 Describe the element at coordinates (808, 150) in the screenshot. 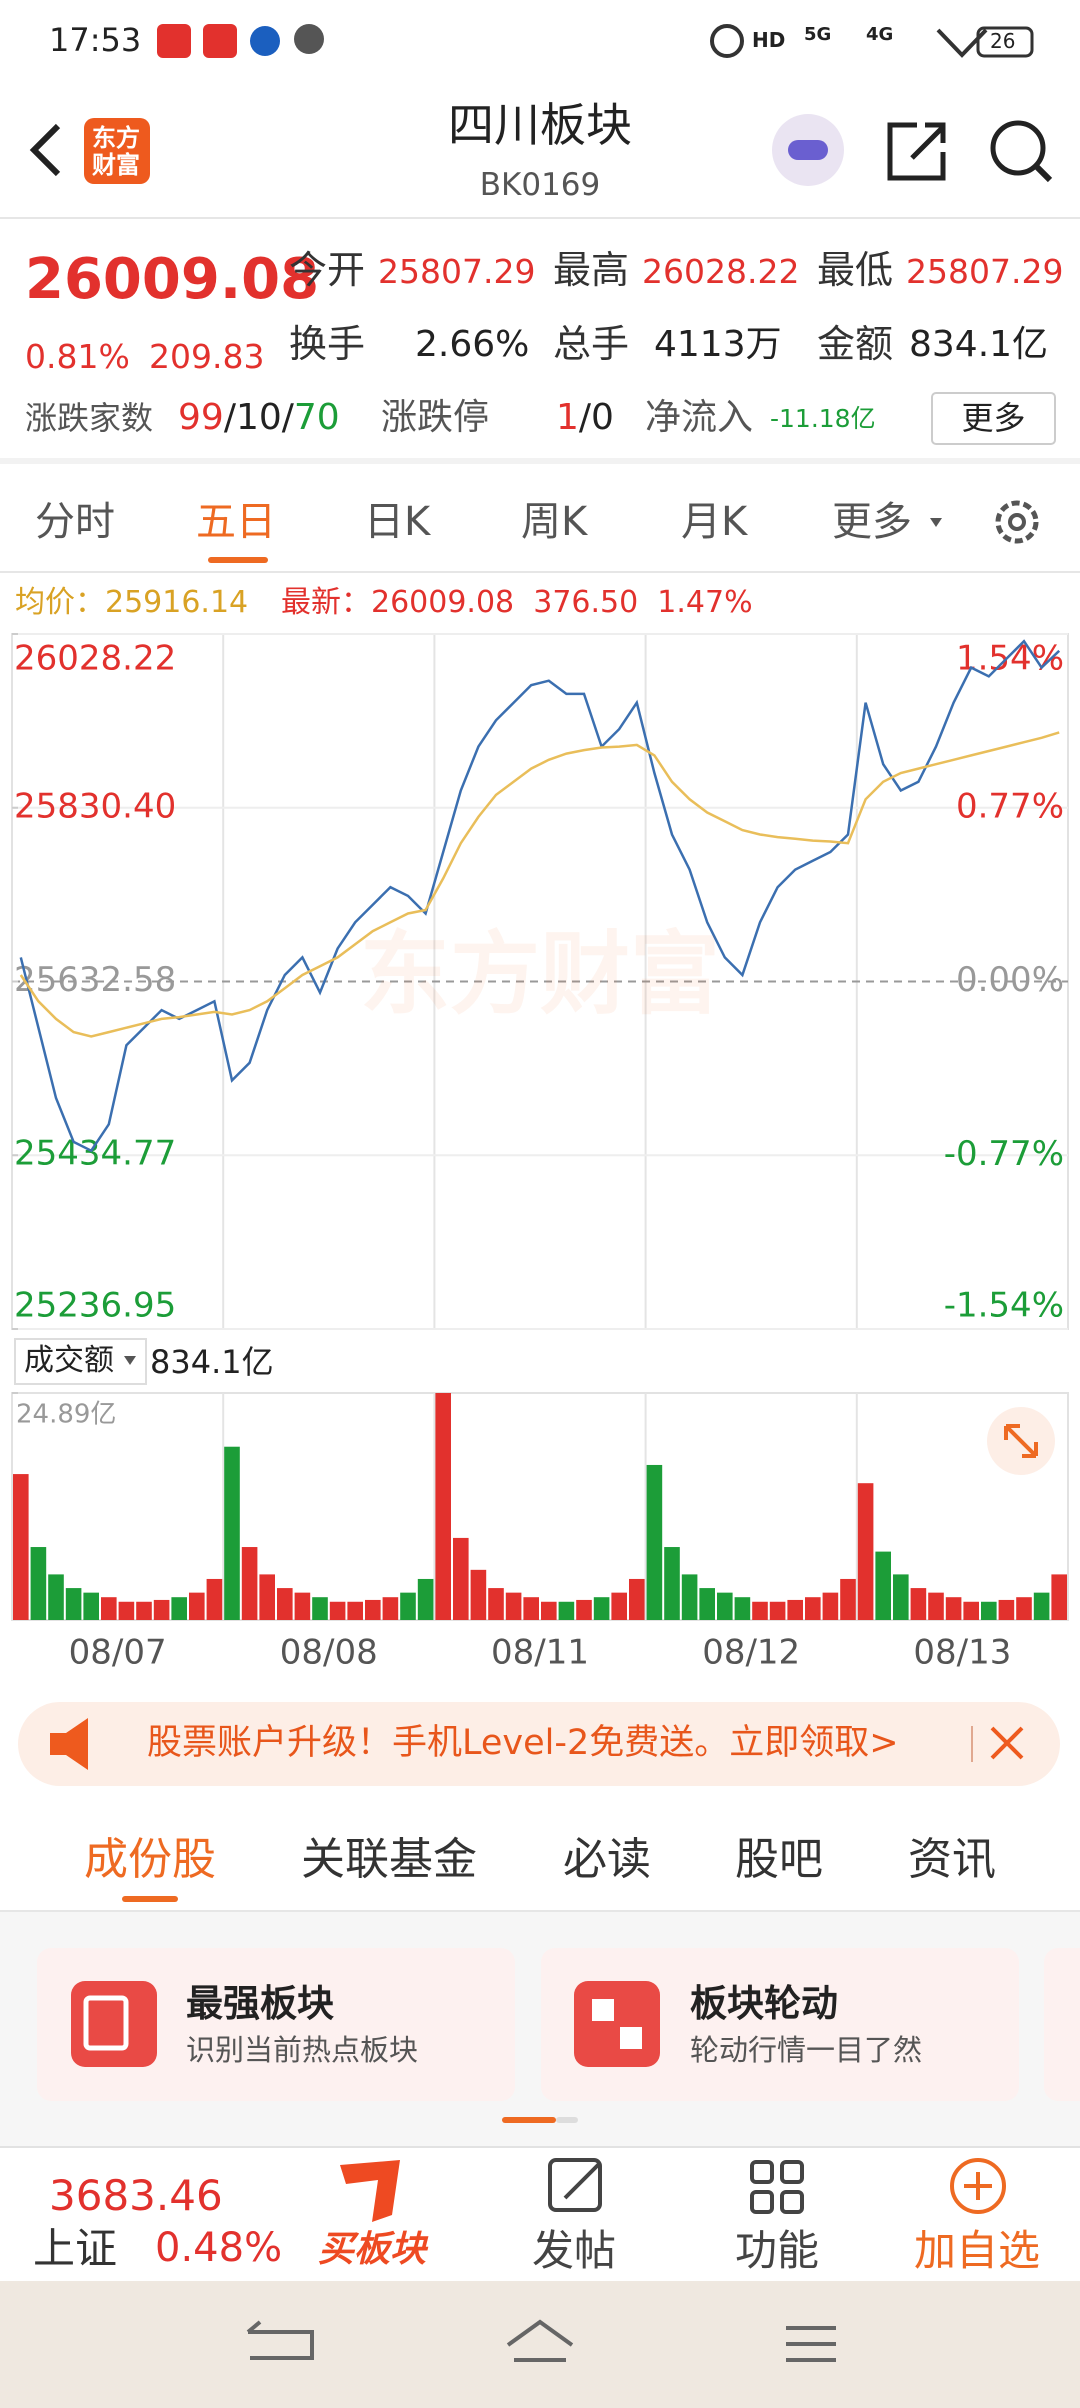

I see `assistant-face` at that location.